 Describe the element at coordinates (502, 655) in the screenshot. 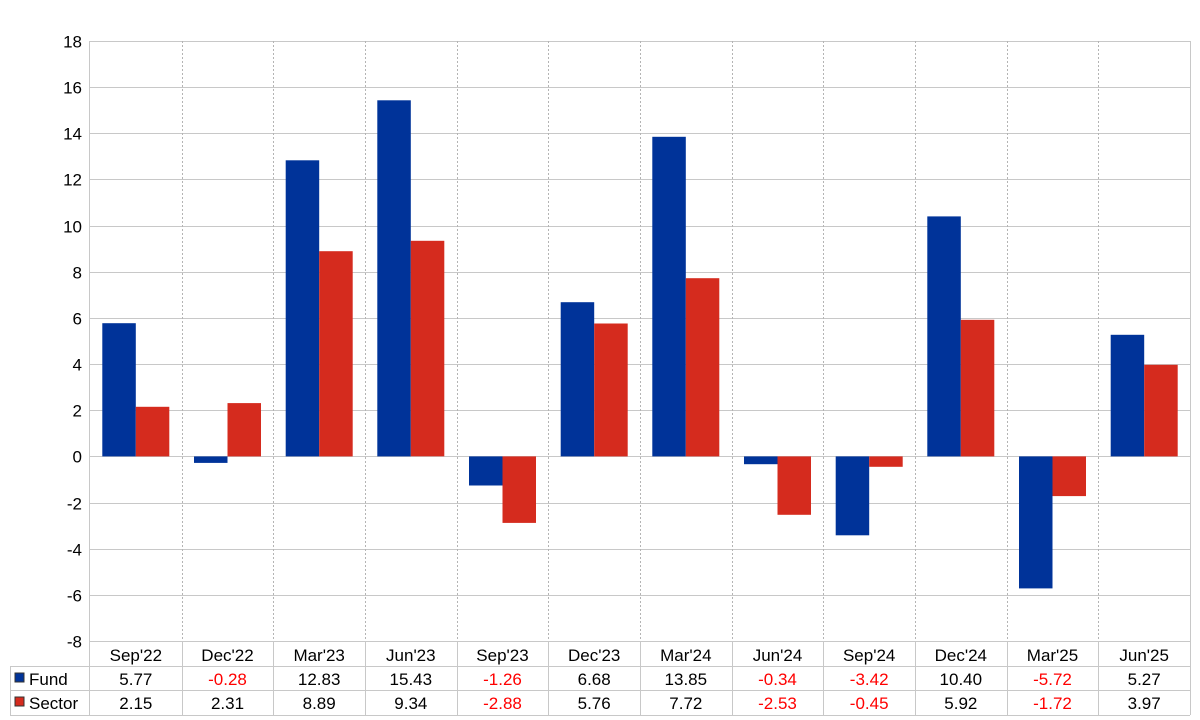

I see `x-tick-label: Sep'23` at that location.